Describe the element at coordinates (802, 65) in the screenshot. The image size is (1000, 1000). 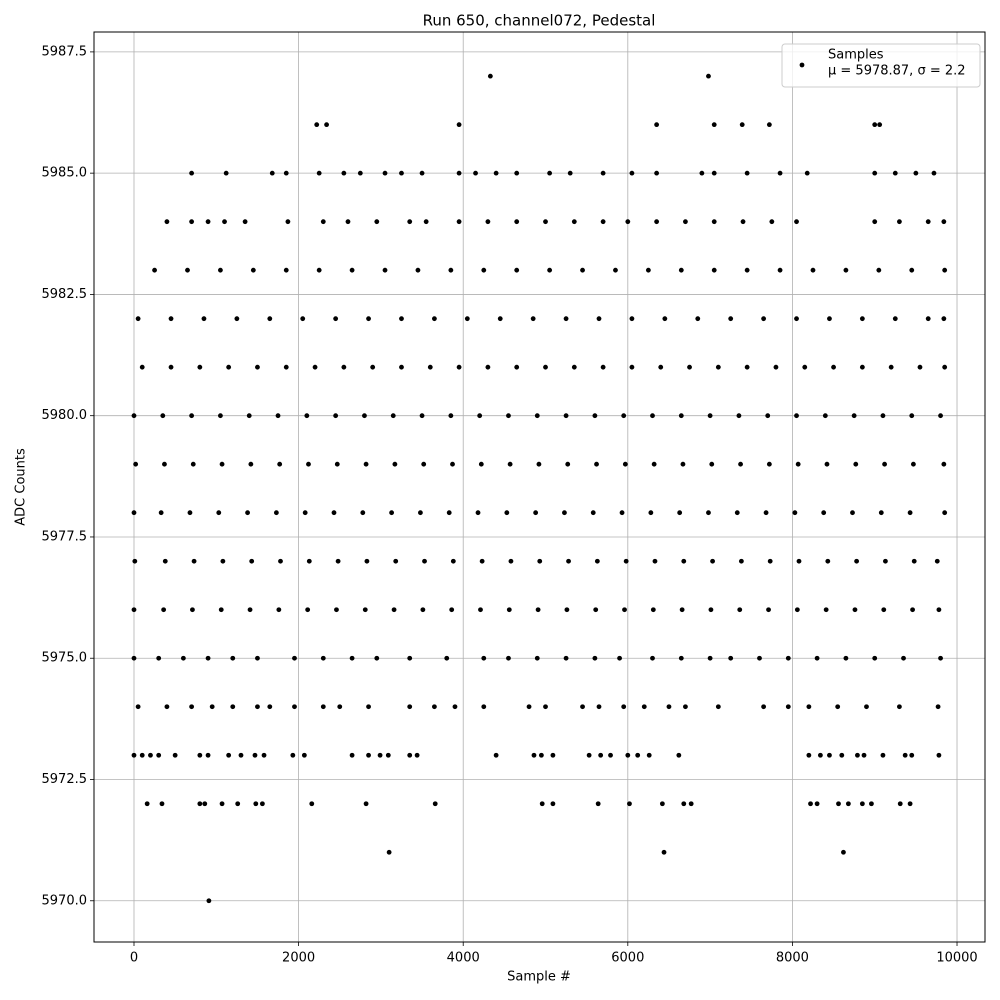
I see `legend-marker` at that location.